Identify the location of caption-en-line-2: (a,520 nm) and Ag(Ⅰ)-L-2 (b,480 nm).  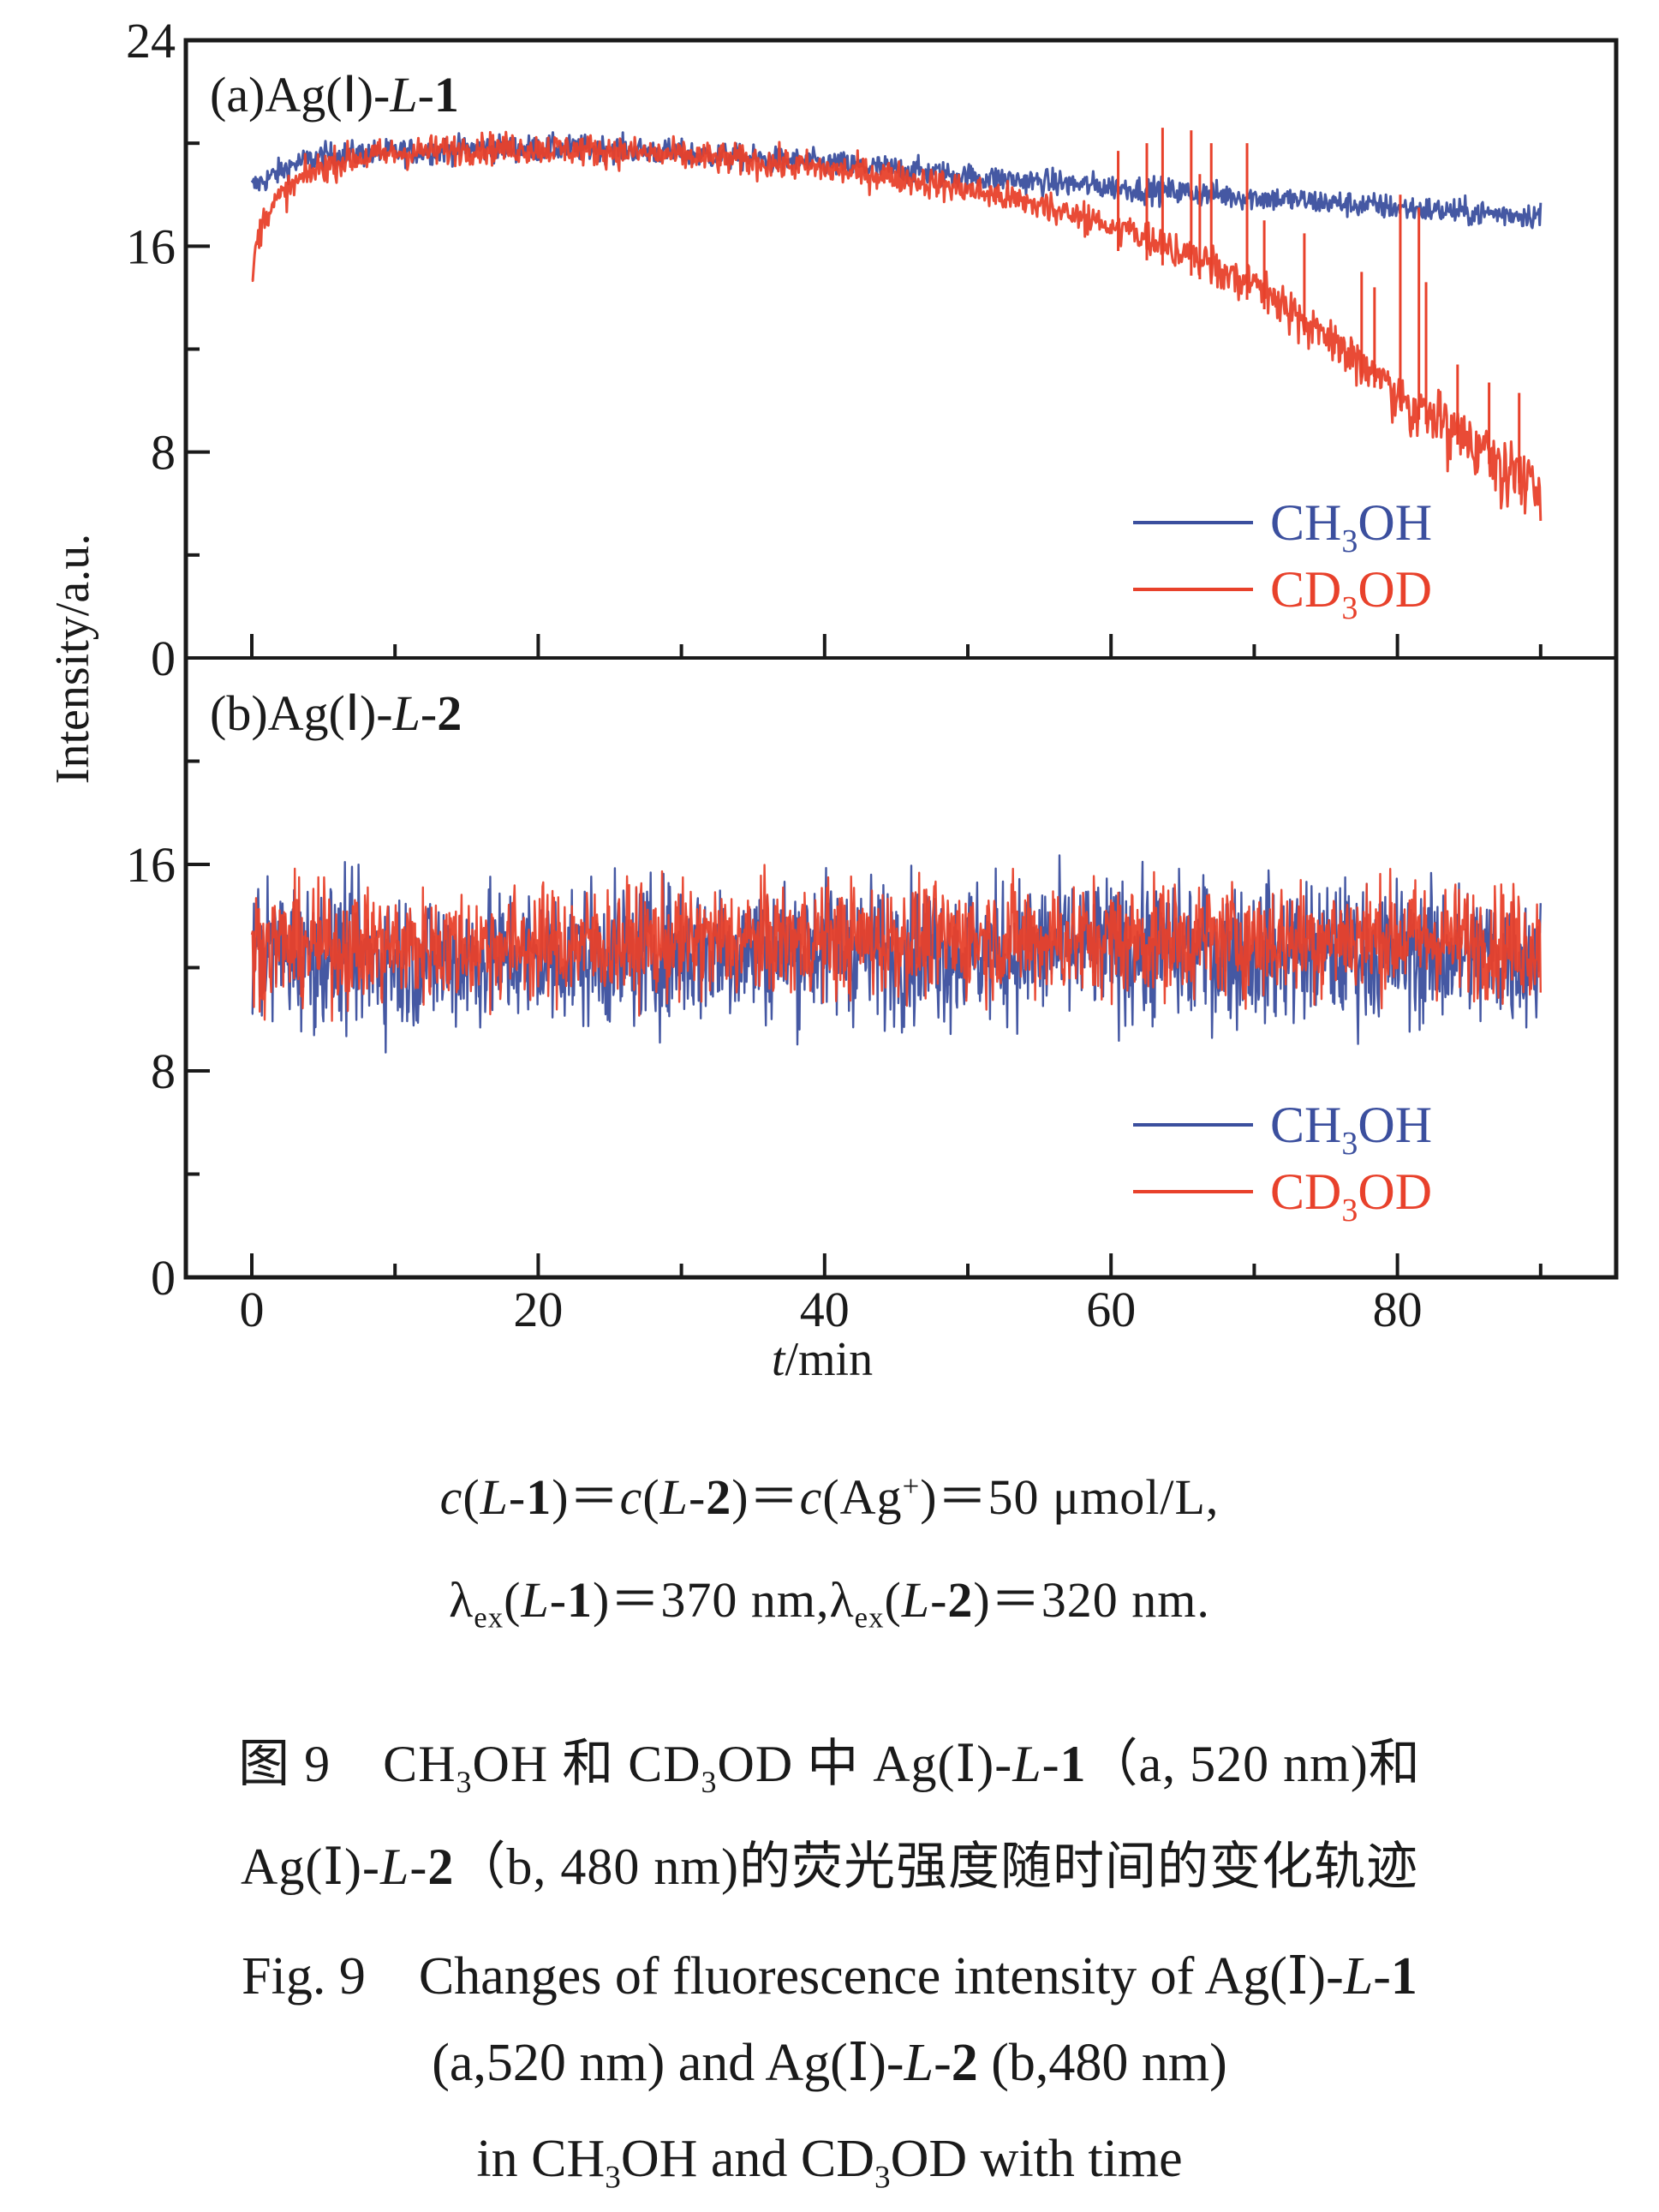
(829, 2062).